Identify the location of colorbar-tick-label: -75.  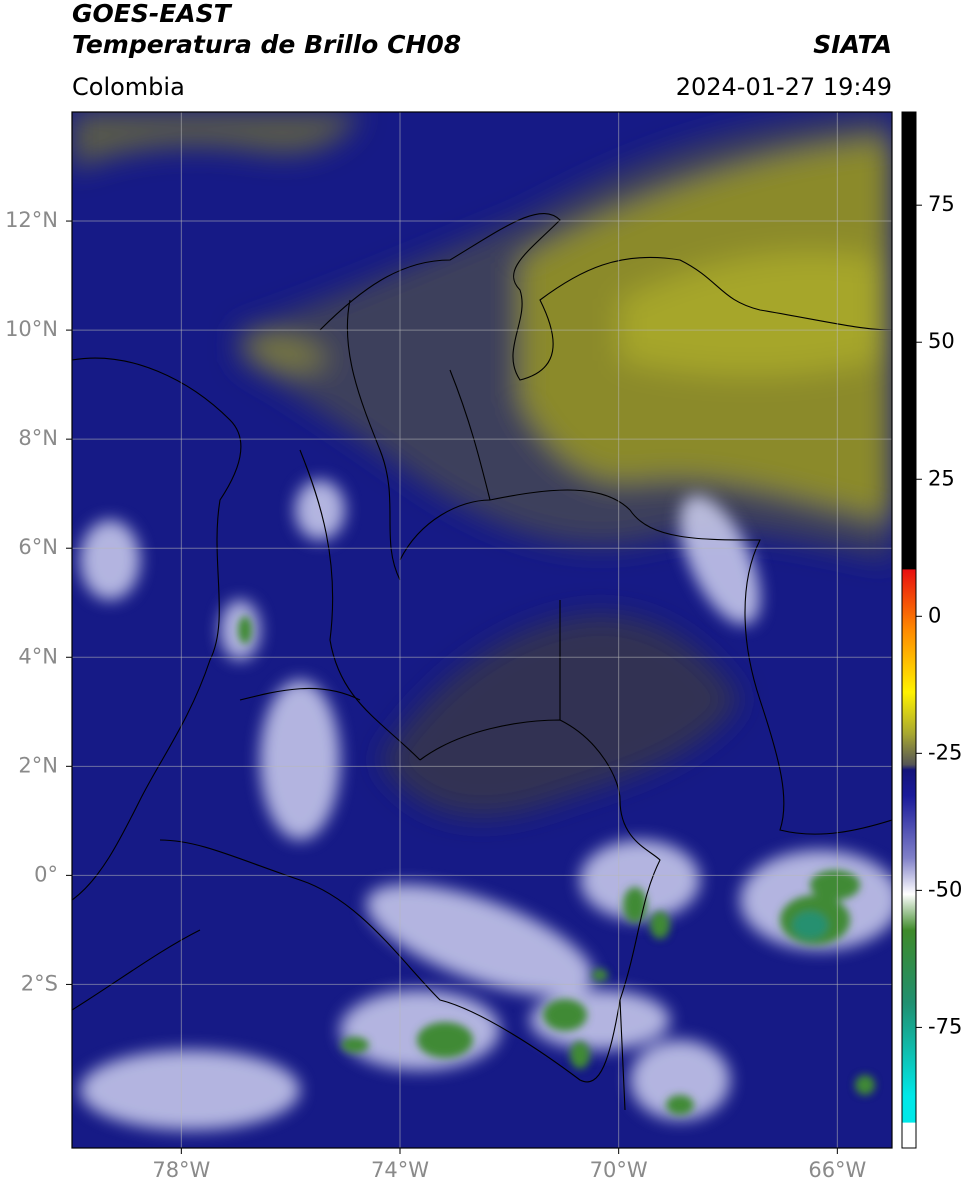
(945, 1026).